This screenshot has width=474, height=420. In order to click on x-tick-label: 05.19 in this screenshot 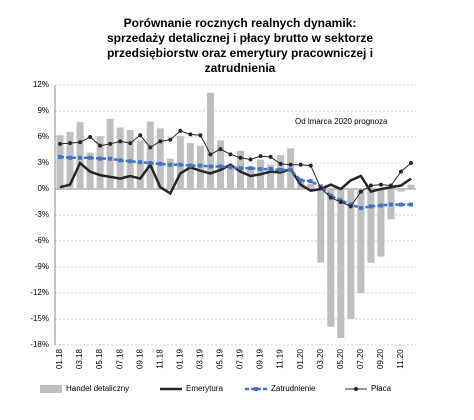, I will do `click(220, 358)`.